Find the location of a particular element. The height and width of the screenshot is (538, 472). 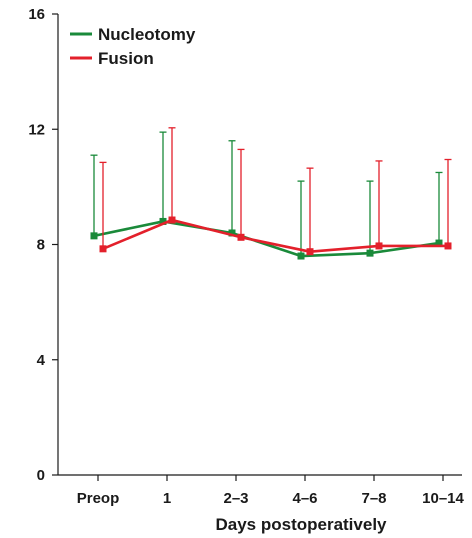

x-axis-title: Days postoperatively is located at coordinates (301, 524).